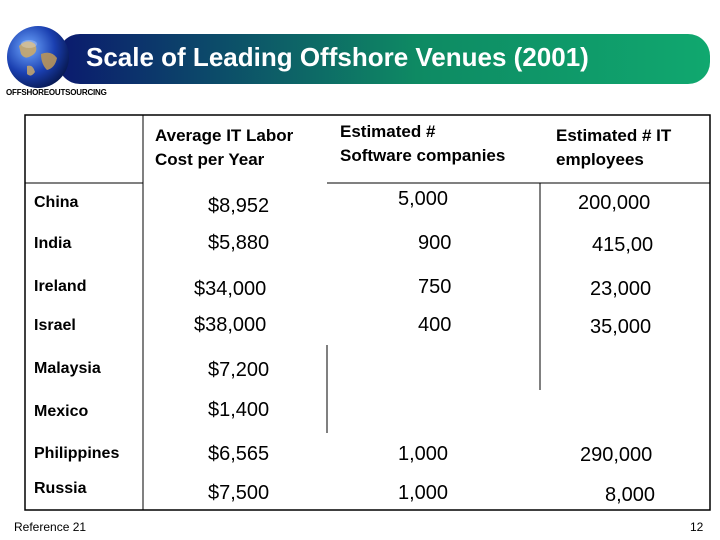 This screenshot has width=720, height=540. What do you see at coordinates (239, 243) in the screenshot?
I see `cost-cell: $5,880` at bounding box center [239, 243].